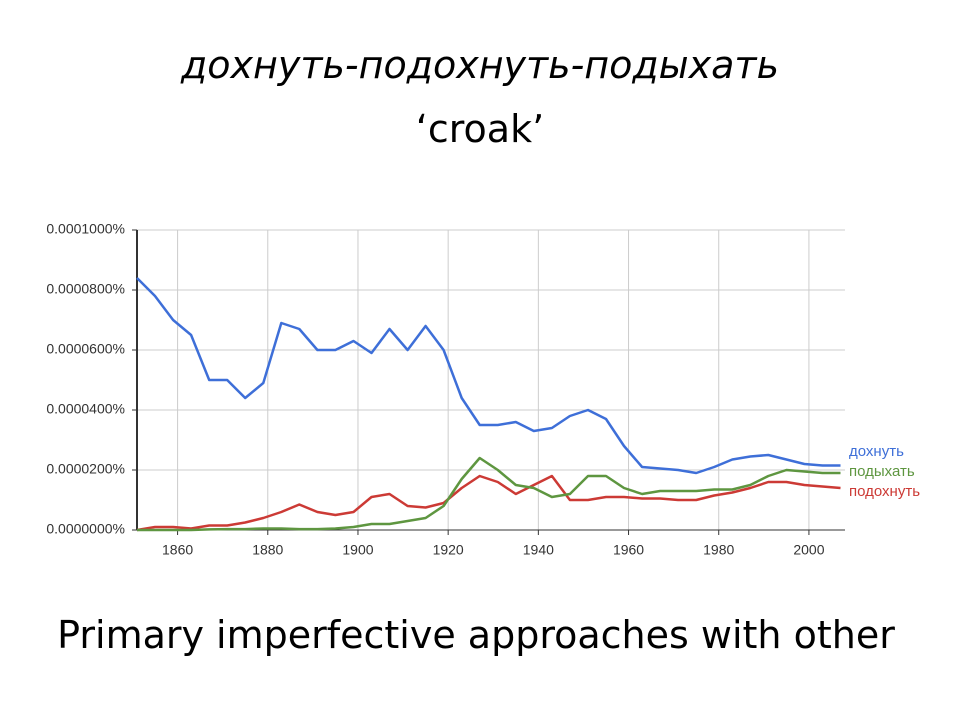  I want to click on y-tick-label: 0.0000200%, so click(85, 469).